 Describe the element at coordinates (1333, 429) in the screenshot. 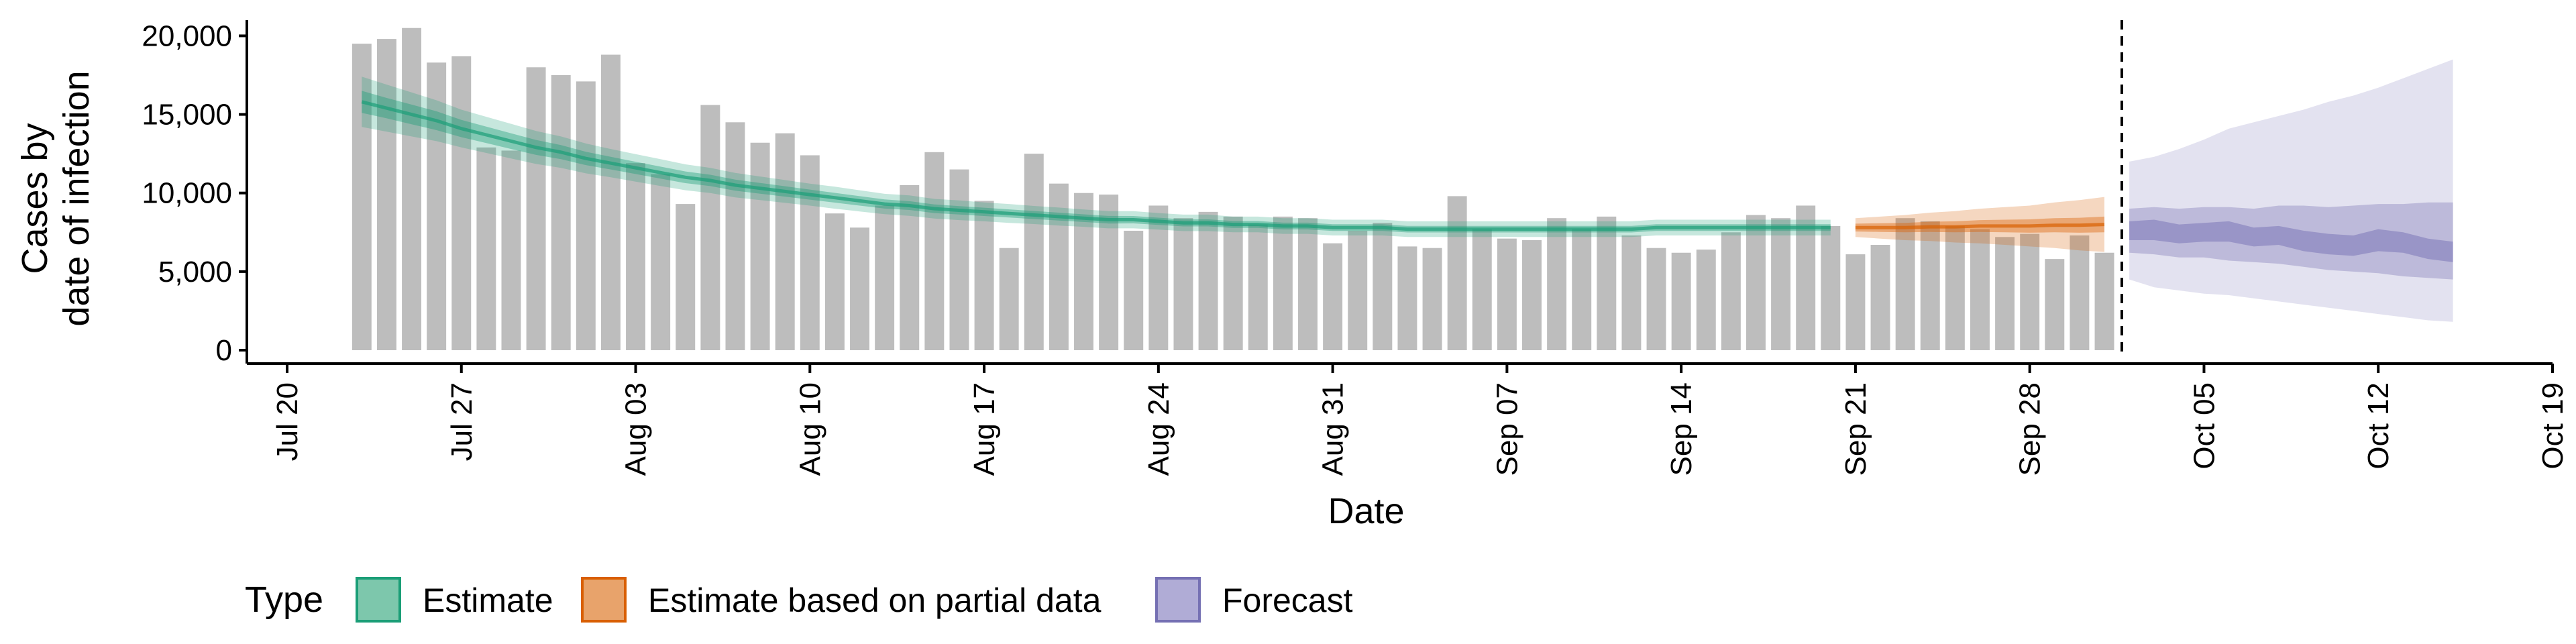

I see `x-tick-label: Aug 31` at that location.